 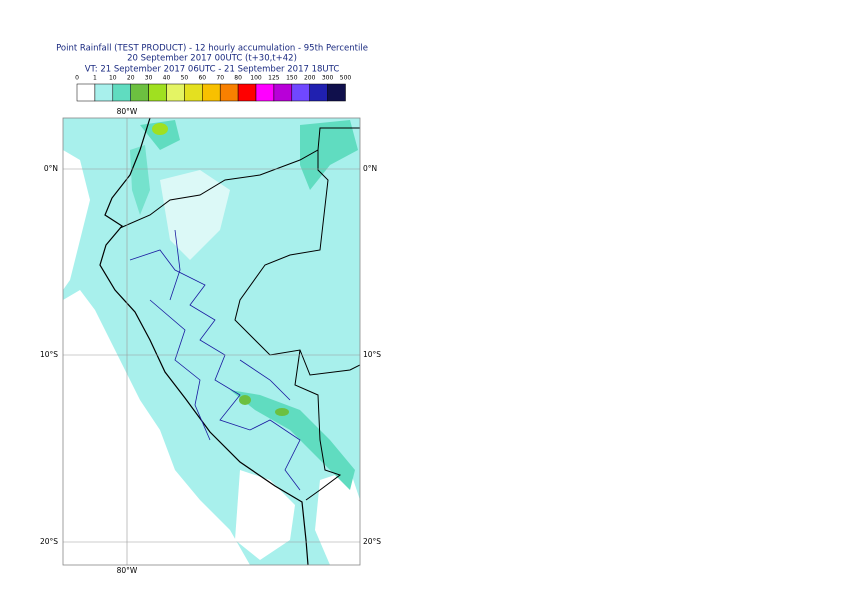 What do you see at coordinates (202, 78) in the screenshot?
I see `legend-label: 60` at bounding box center [202, 78].